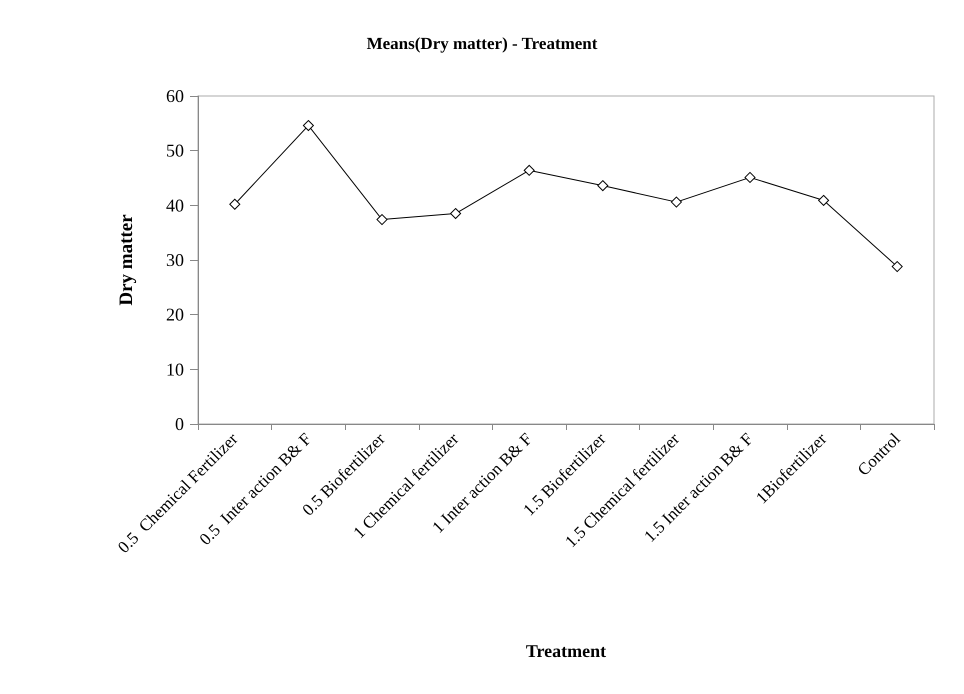 This screenshot has height=694, width=964. What do you see at coordinates (566, 651) in the screenshot?
I see `x-axis-title: Treatment` at bounding box center [566, 651].